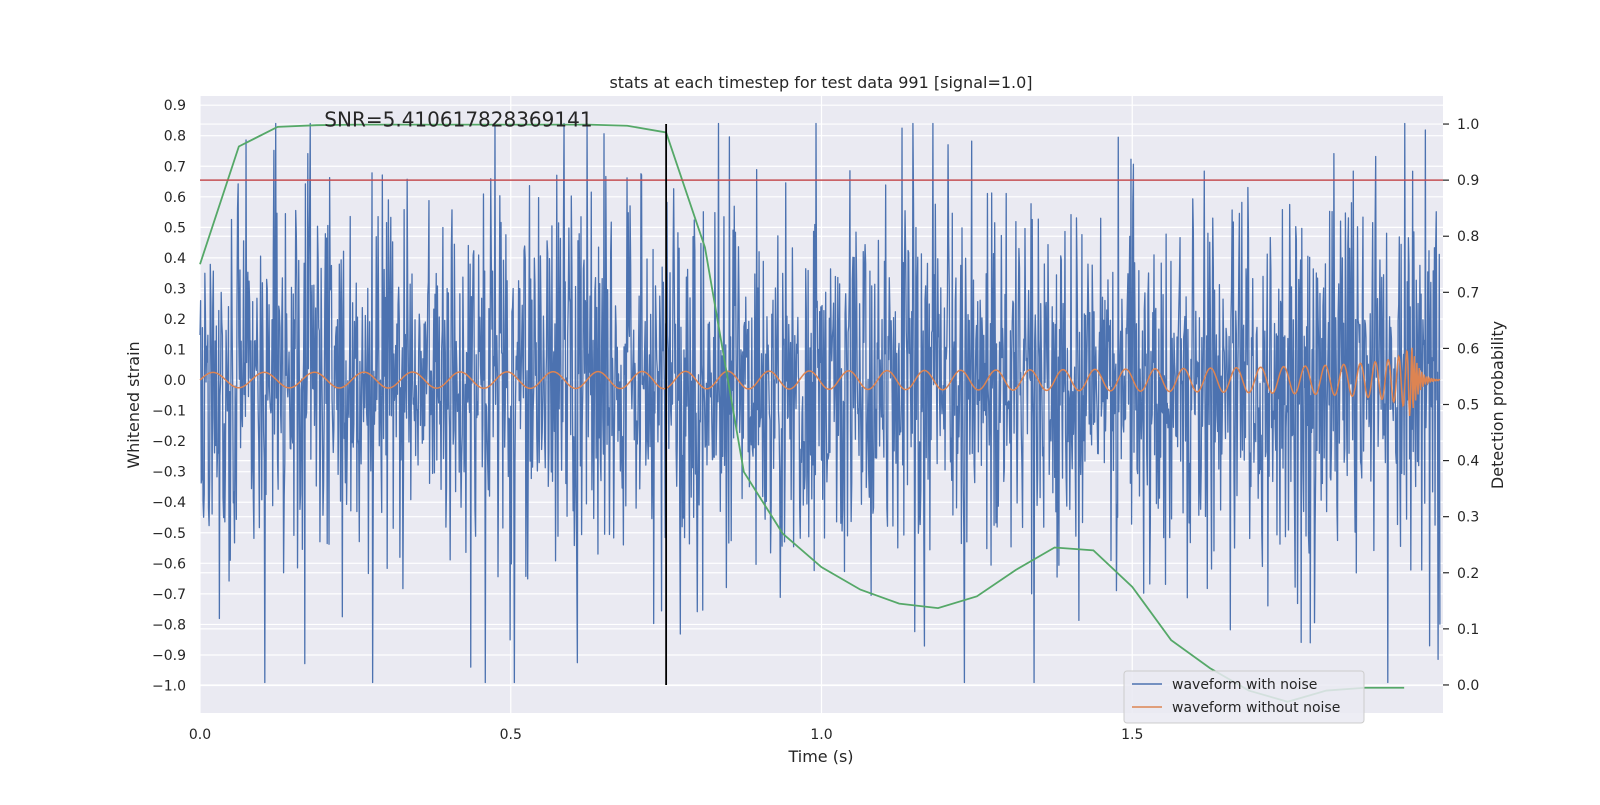 This screenshot has width=1600, height=805. Describe the element at coordinates (175, 137) in the screenshot. I see `y-left-tick-label: 0.8` at that location.